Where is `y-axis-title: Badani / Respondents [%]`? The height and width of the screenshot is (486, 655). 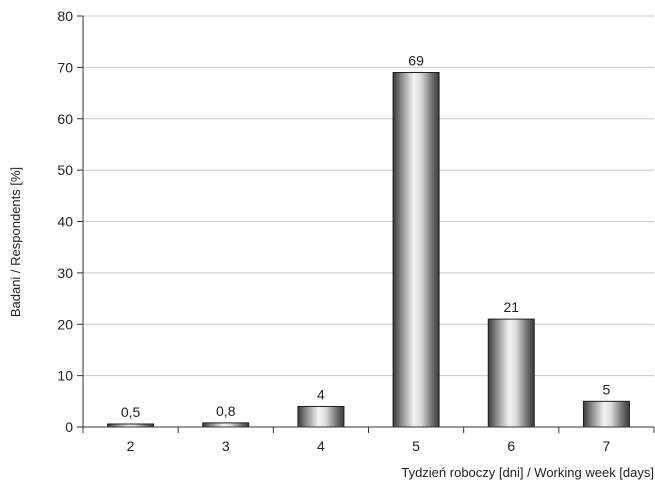 y-axis-title: Badani / Respondents [%] is located at coordinates (15, 242).